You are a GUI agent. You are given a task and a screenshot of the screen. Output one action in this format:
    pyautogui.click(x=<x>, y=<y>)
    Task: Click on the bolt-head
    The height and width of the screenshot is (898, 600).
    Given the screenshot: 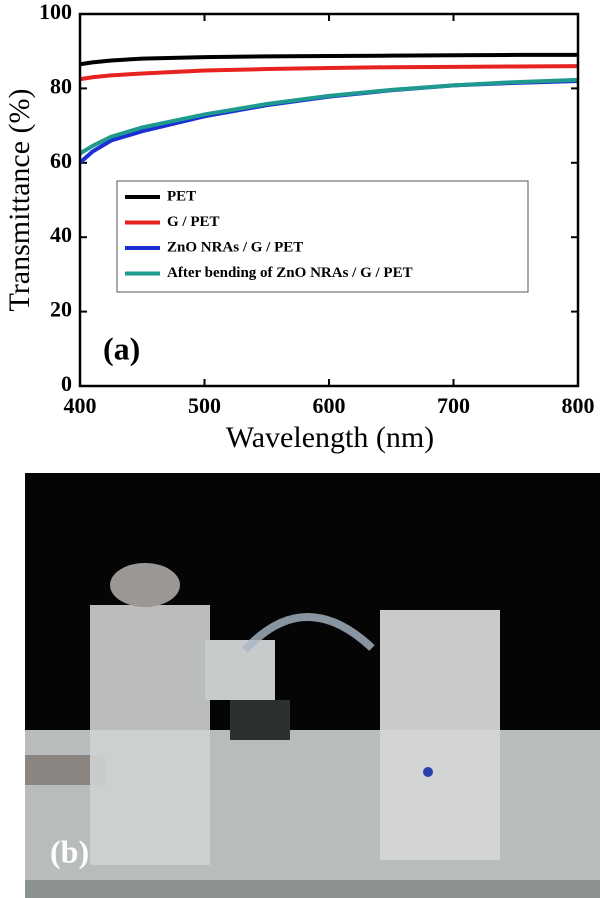 What is the action you would take?
    pyautogui.click(x=145, y=585)
    